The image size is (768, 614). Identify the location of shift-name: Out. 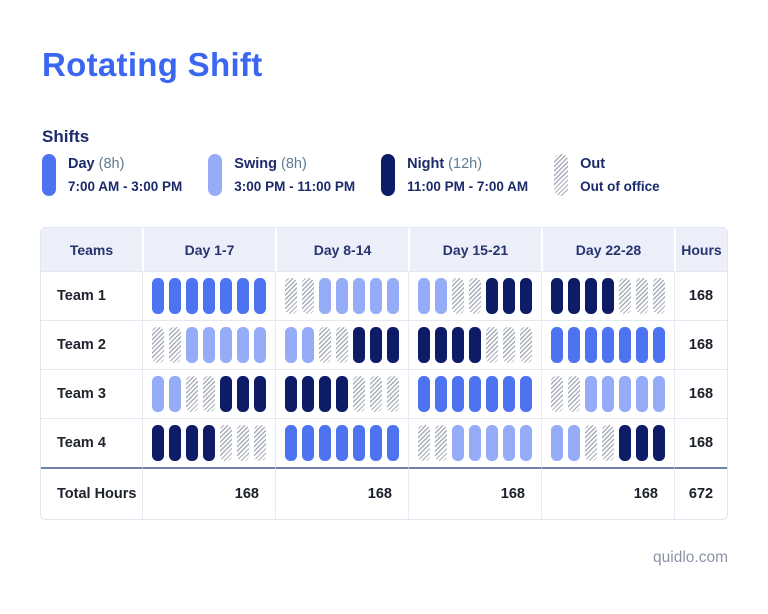
(620, 164).